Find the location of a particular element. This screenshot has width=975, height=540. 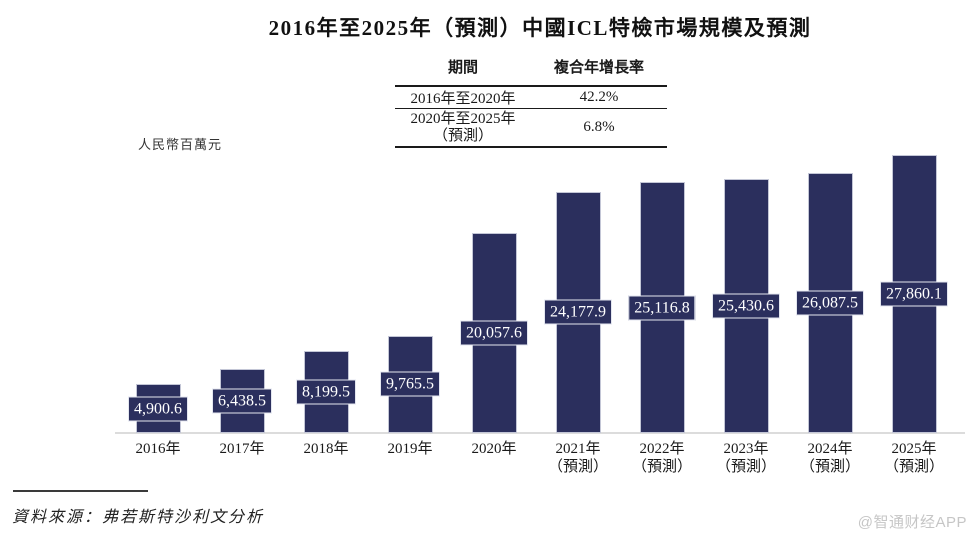

bar-value-label: 8,199.5 is located at coordinates (326, 392).